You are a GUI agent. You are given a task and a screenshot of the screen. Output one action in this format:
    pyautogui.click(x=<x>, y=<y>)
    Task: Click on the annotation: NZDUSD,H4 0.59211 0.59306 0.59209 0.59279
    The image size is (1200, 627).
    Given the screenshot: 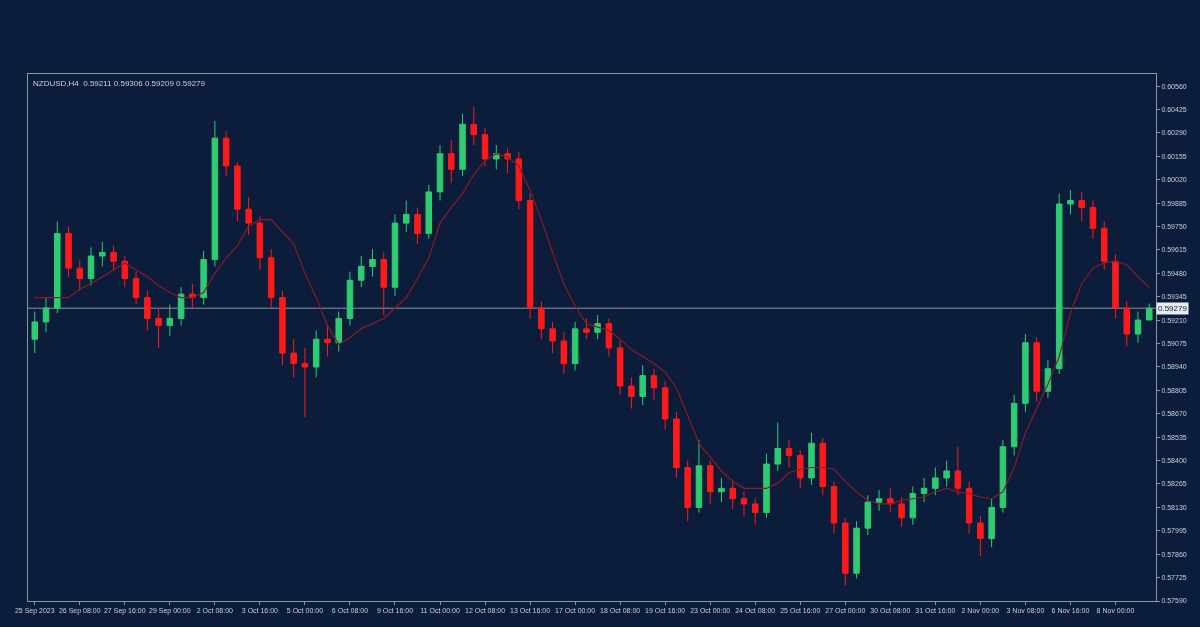 What is the action you would take?
    pyautogui.click(x=119, y=83)
    